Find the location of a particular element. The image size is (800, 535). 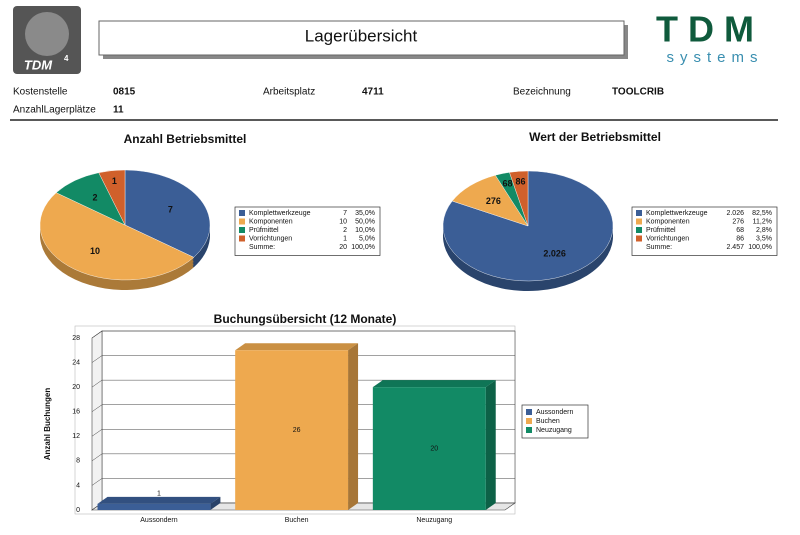

field-label: Bezeichnung is located at coordinates (542, 92).